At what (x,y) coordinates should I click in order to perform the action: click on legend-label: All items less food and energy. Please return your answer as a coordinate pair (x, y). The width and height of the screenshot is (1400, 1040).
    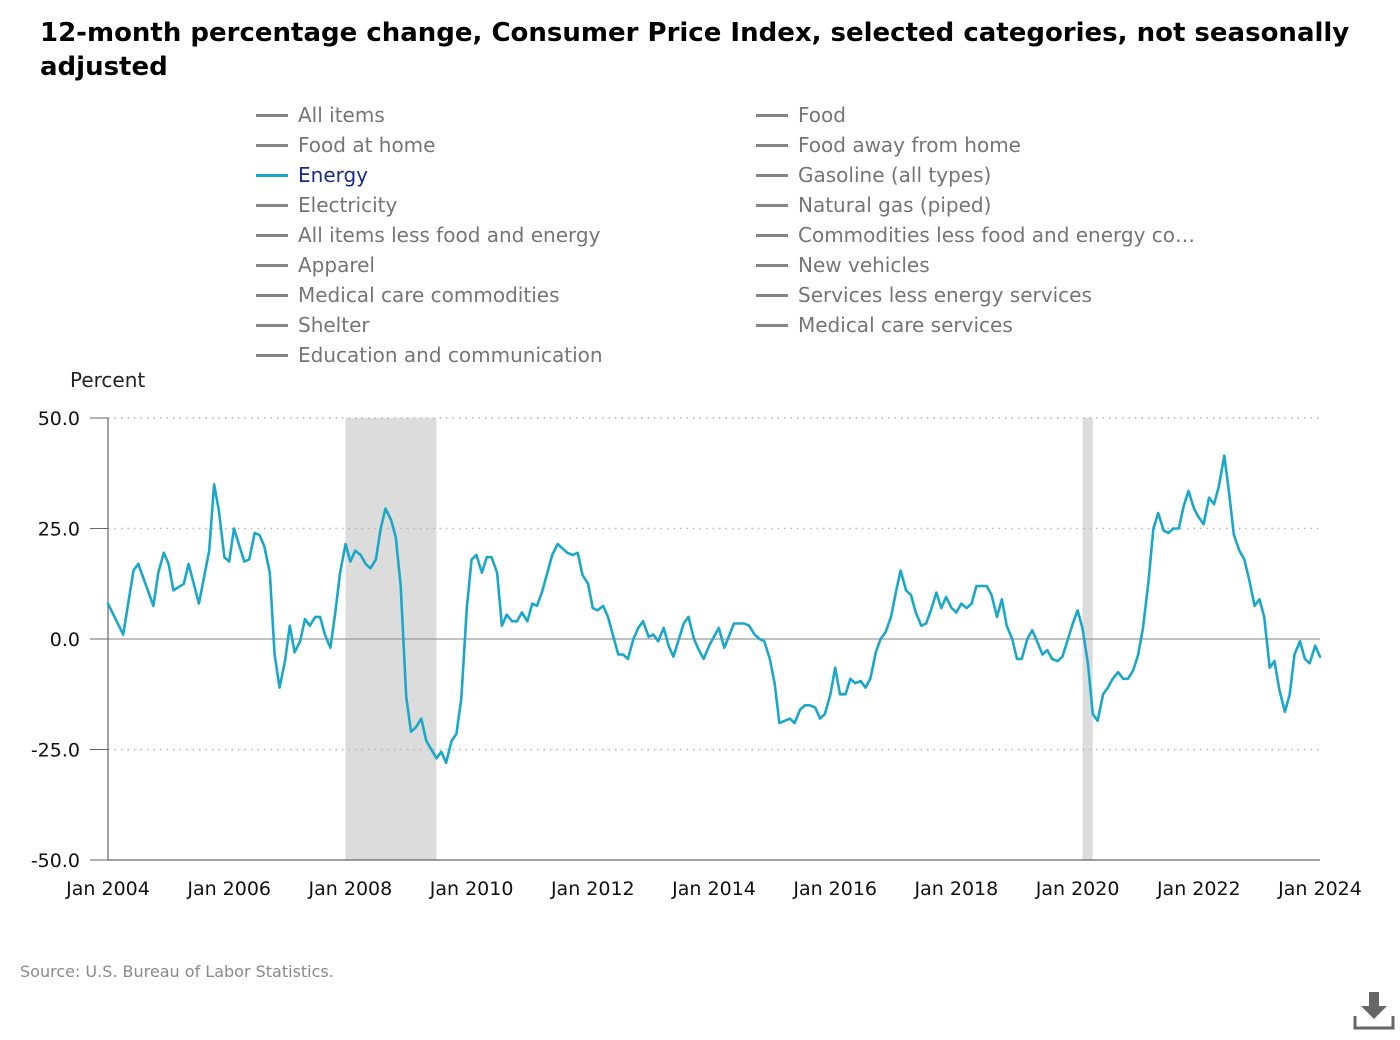
    Looking at the image, I should click on (449, 235).